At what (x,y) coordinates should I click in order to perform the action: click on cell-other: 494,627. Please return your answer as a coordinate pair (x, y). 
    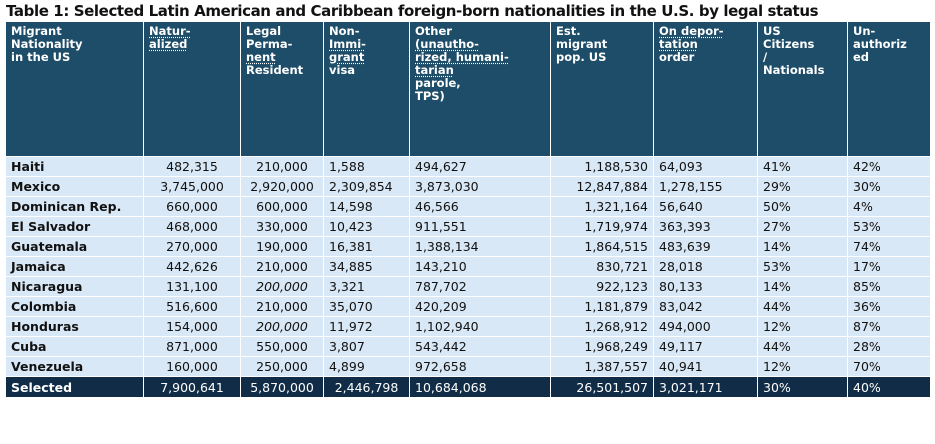
    Looking at the image, I should click on (480, 166).